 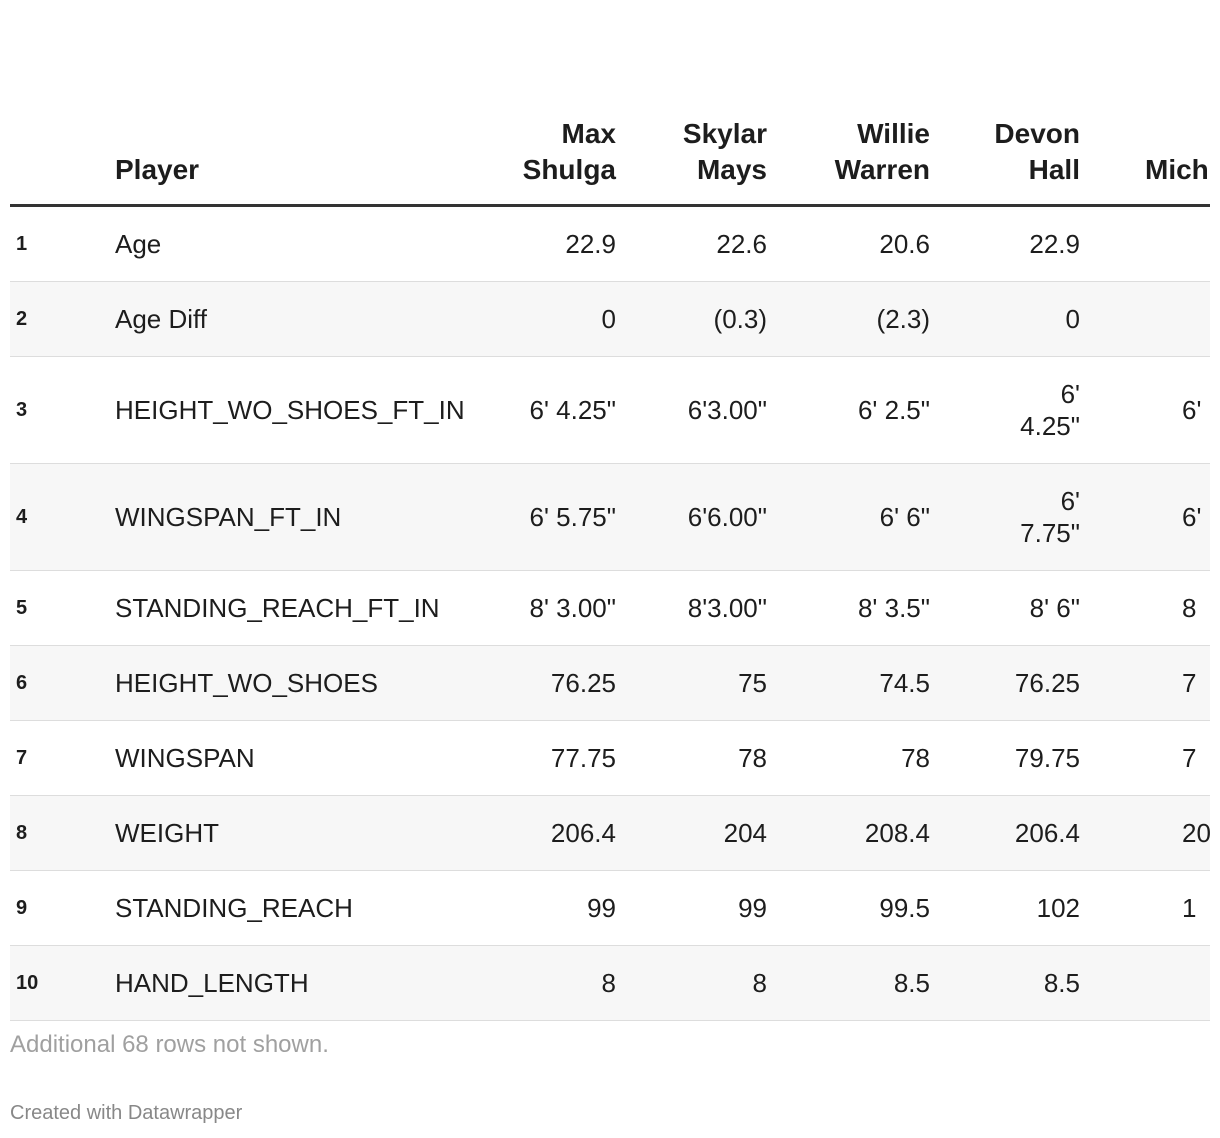 What do you see at coordinates (277, 608) in the screenshot?
I see `cell-text: STANDING_REACH_FT_IN` at bounding box center [277, 608].